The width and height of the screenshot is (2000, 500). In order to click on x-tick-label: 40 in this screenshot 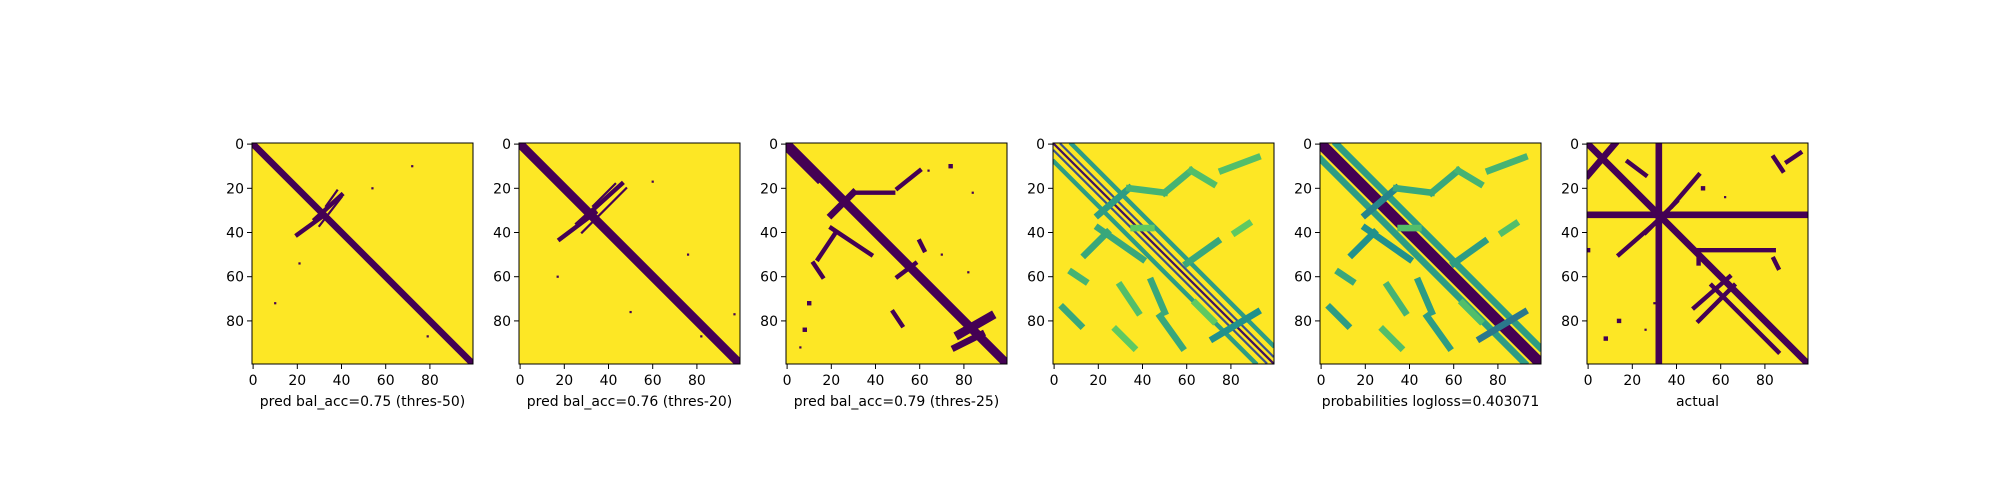, I will do `click(876, 381)`.